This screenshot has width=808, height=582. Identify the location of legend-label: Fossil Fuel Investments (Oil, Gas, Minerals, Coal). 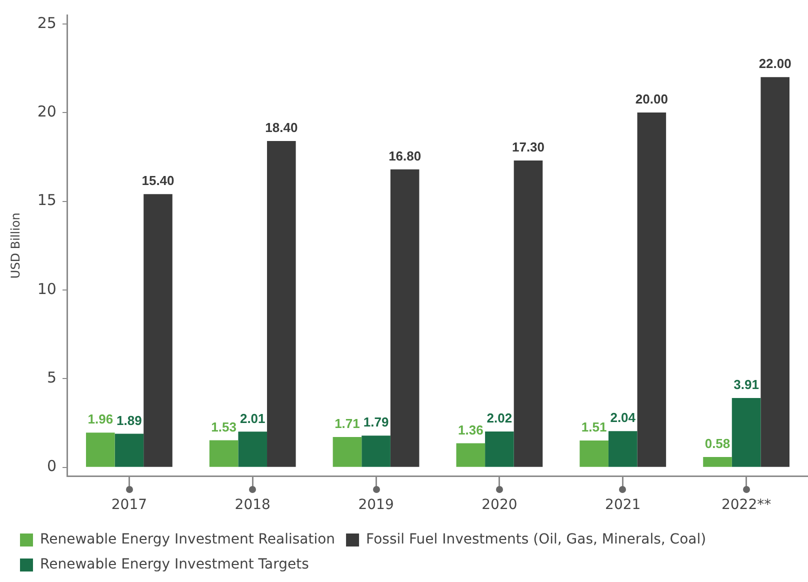
(536, 540).